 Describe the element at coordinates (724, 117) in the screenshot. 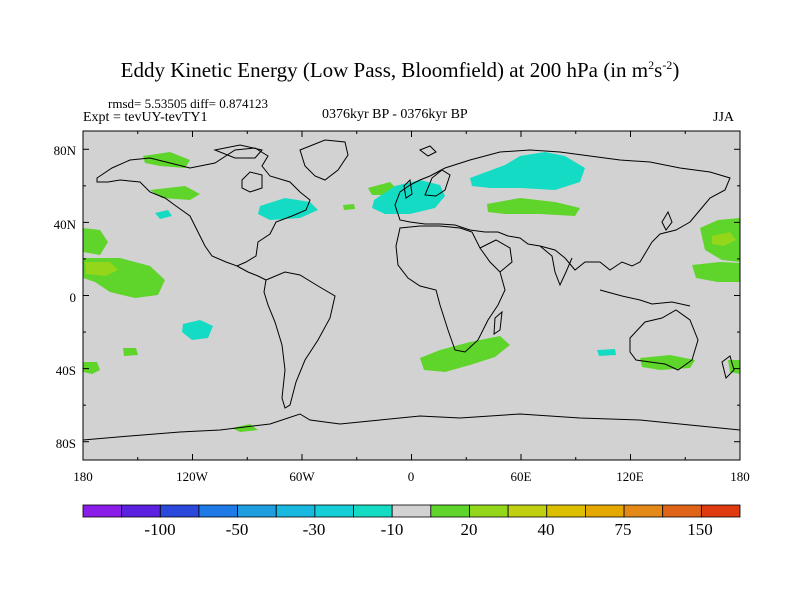

I see `season-text: JJA` at that location.